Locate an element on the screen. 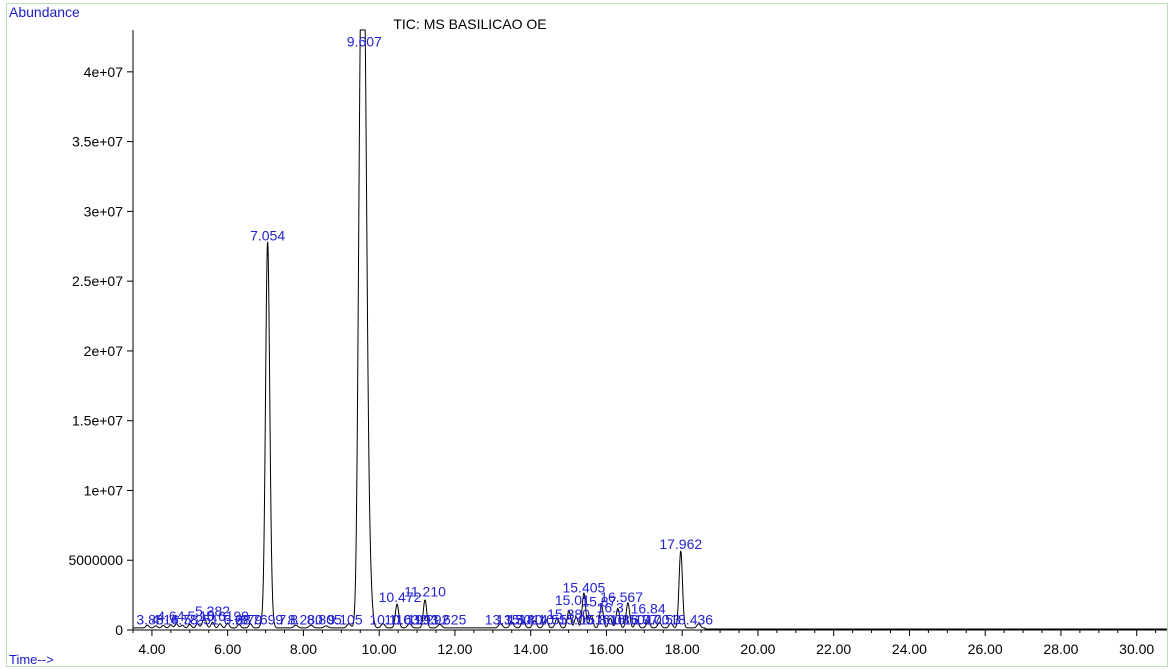  peak-label: 9.607 is located at coordinates (364, 42).